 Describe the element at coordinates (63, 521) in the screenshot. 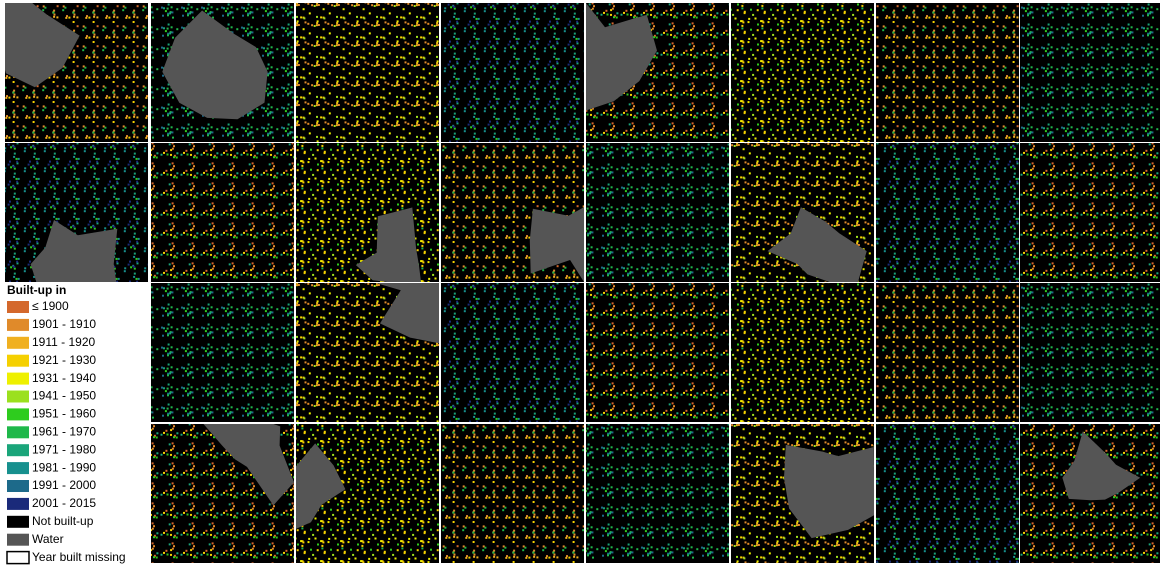

I see `legend-label: Not built-up` at that location.